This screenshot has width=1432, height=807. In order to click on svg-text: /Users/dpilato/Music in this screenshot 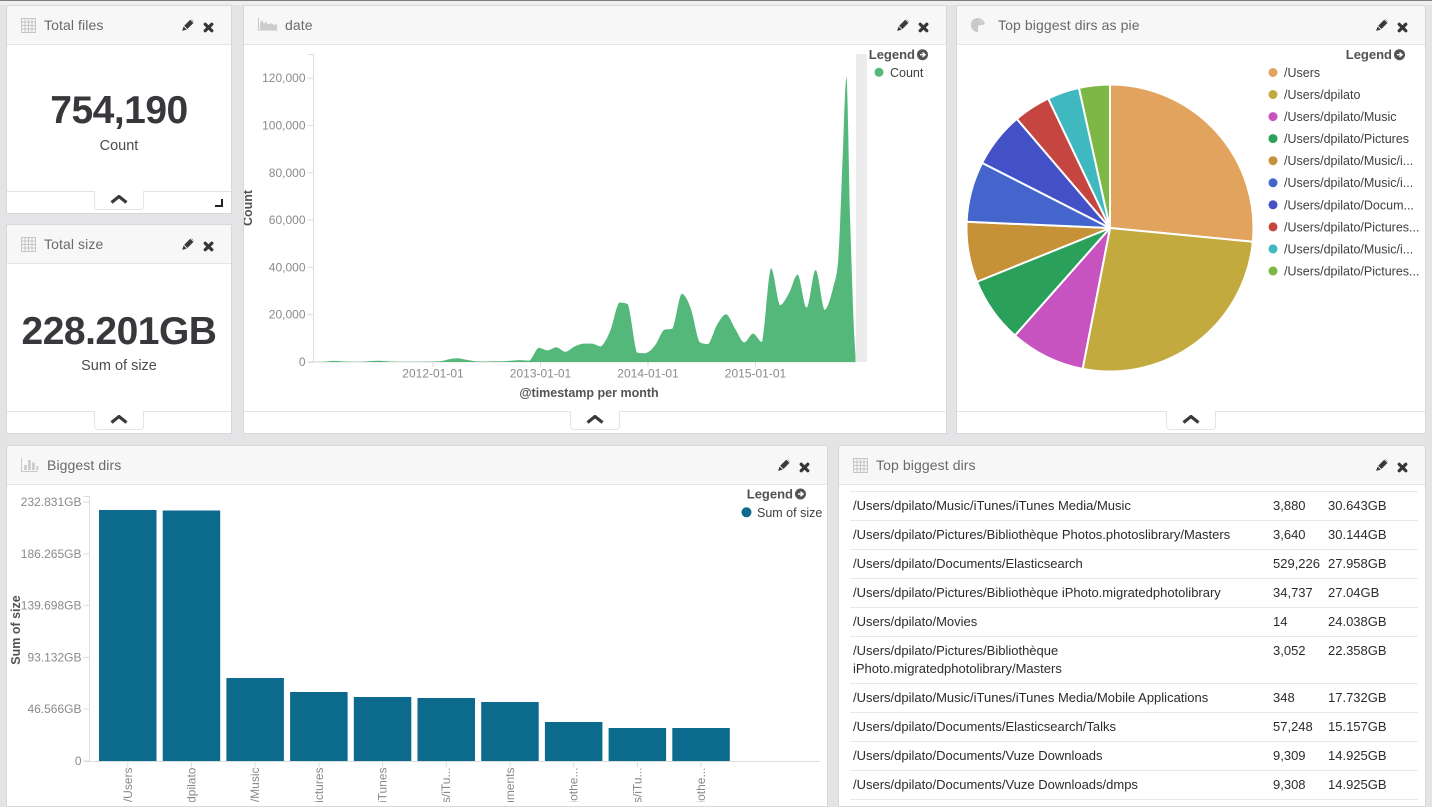, I will do `click(1340, 117)`.